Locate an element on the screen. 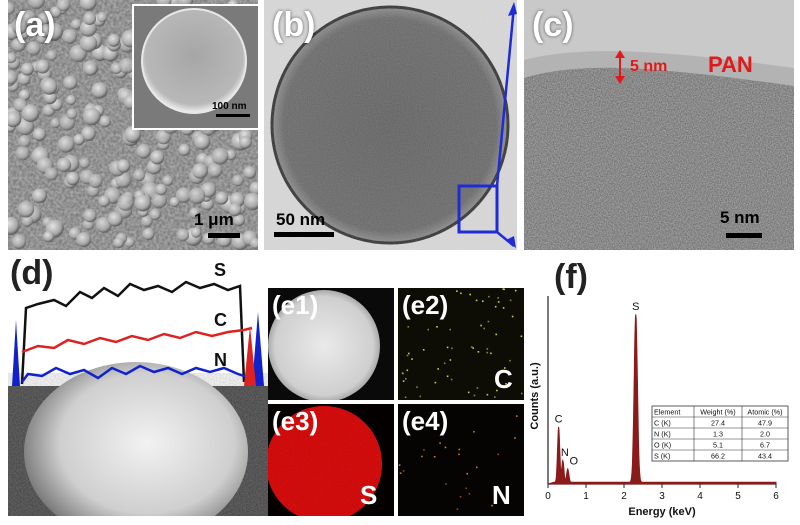 The width and height of the screenshot is (800, 525). table-cell: N (K) is located at coordinates (662, 434).